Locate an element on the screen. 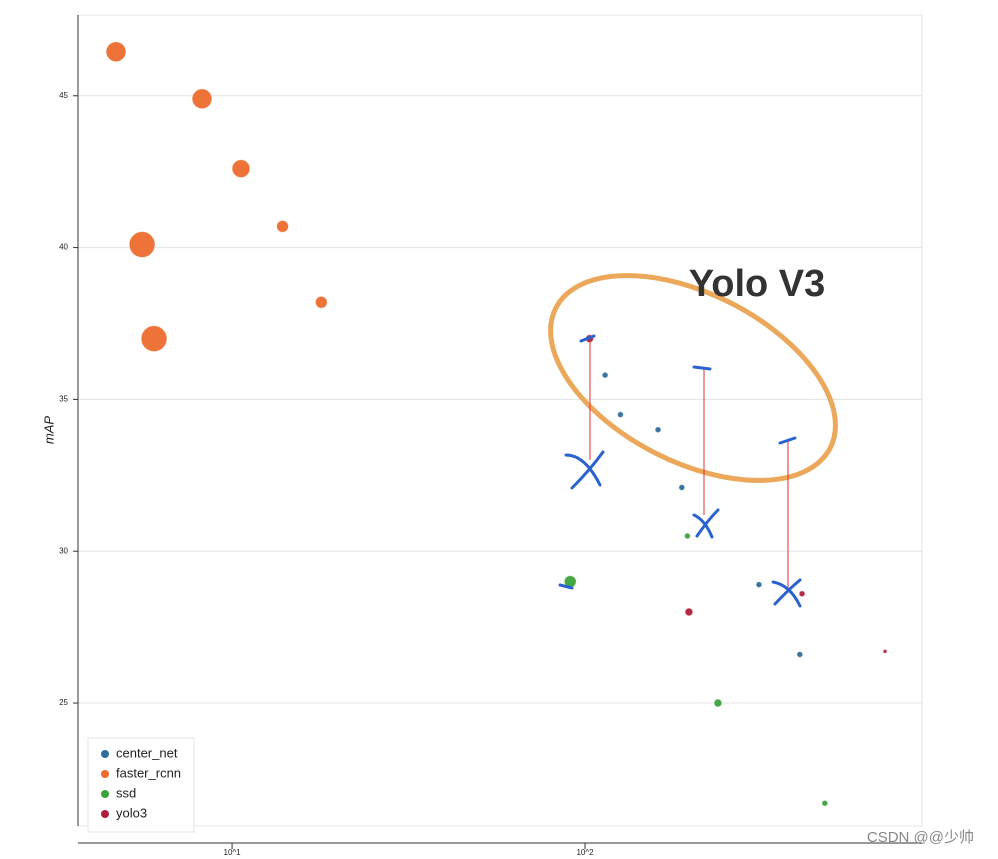  y-tick-label: 30 is located at coordinates (63, 550).